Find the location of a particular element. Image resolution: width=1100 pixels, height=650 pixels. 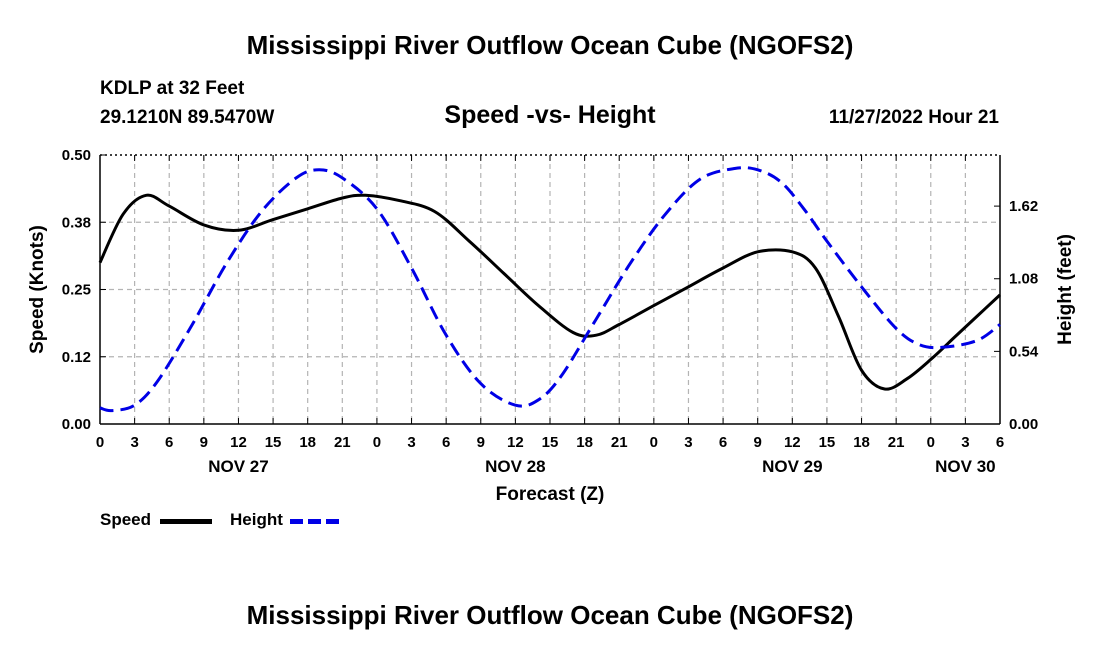

date-label: NOV 29 is located at coordinates (792, 466).